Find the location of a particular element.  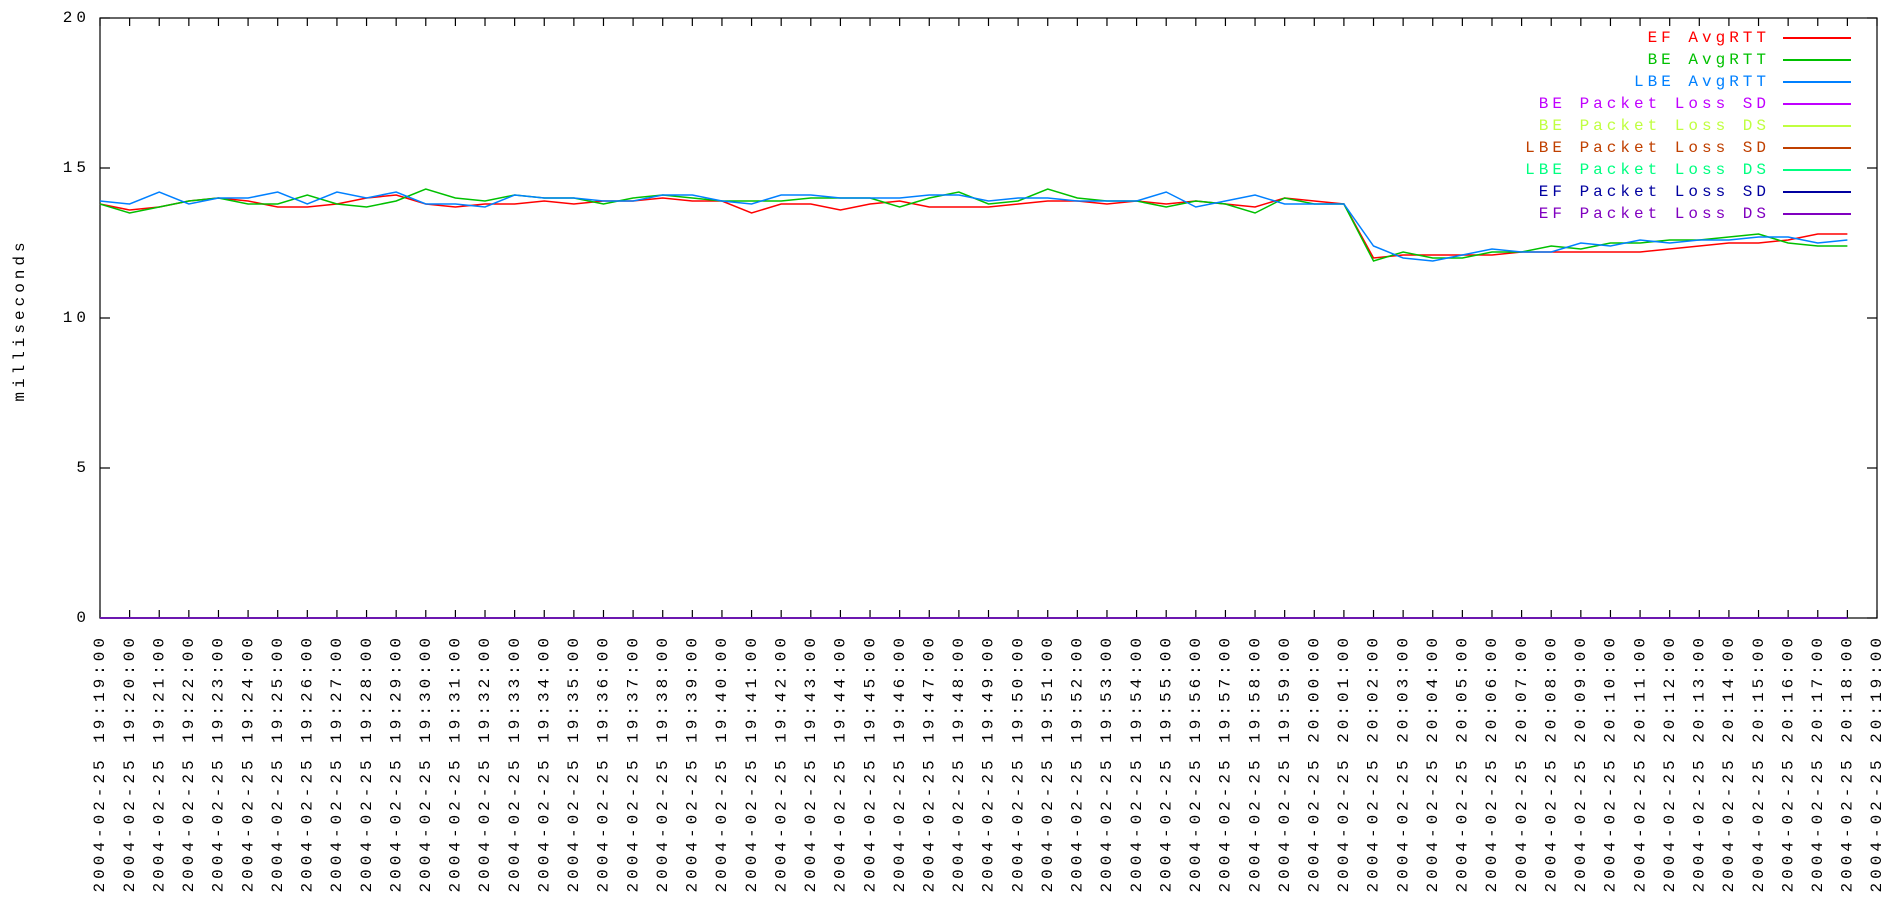

legend-label: BE Packet Loss SD is located at coordinates (1654, 104).